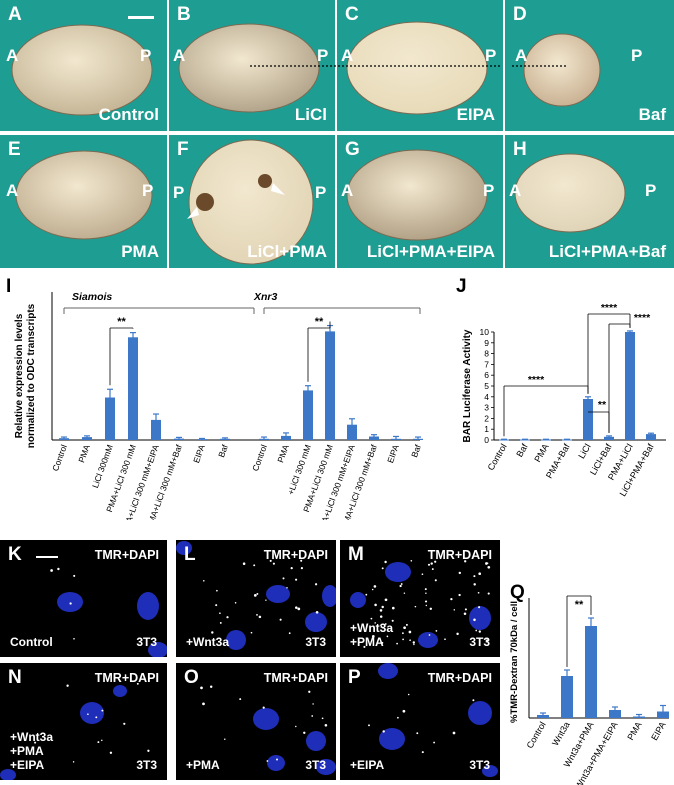 This screenshot has width=674, height=785. What do you see at coordinates (486, 440) in the screenshot?
I see `y-tick-label: 0` at bounding box center [486, 440].